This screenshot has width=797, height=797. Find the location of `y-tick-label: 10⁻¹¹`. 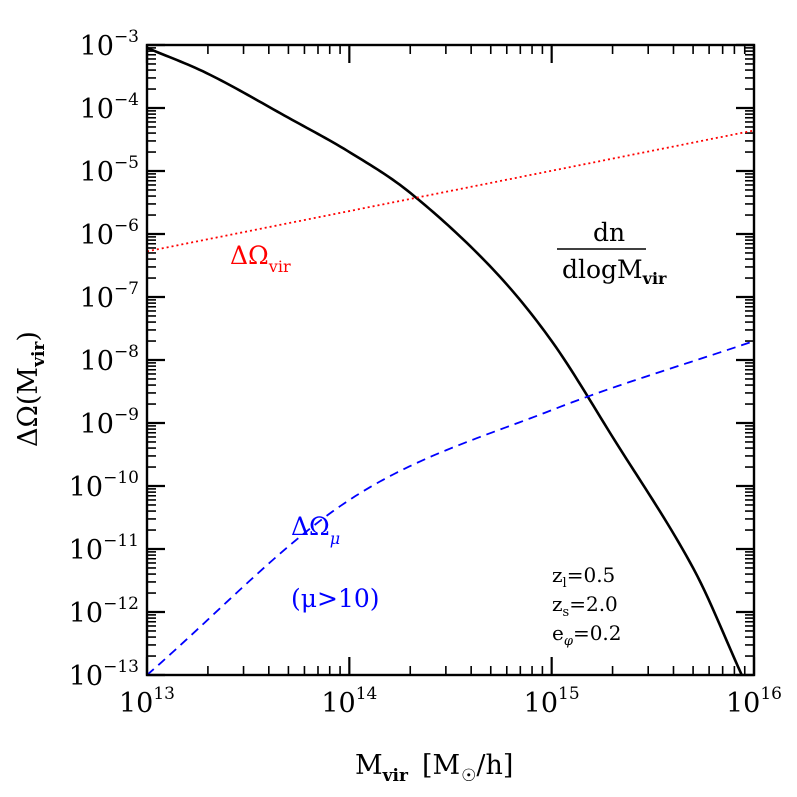

y-tick-label: 10⁻¹¹ is located at coordinates (104, 548).